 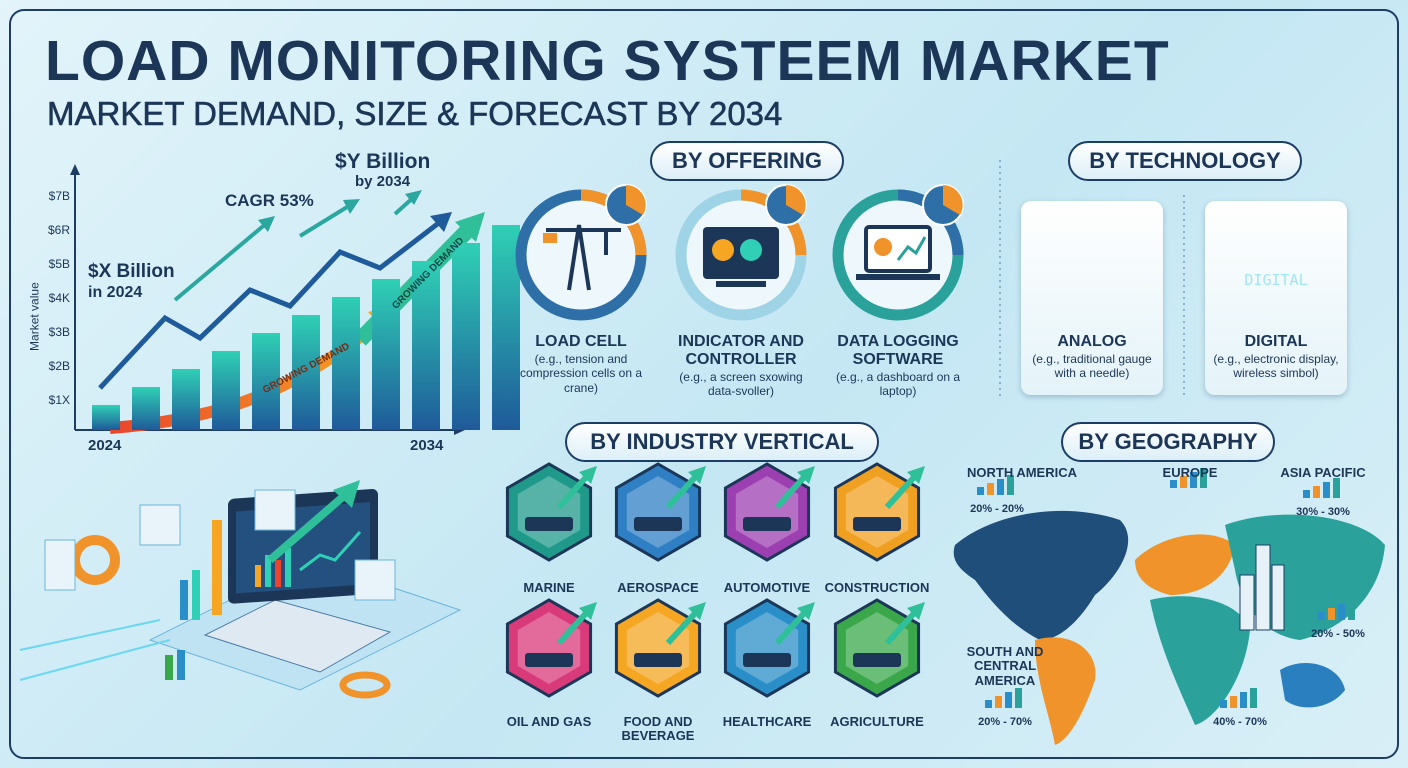 I want to click on section-heading: BY GEOGRAPHY, so click(x=1168, y=442).